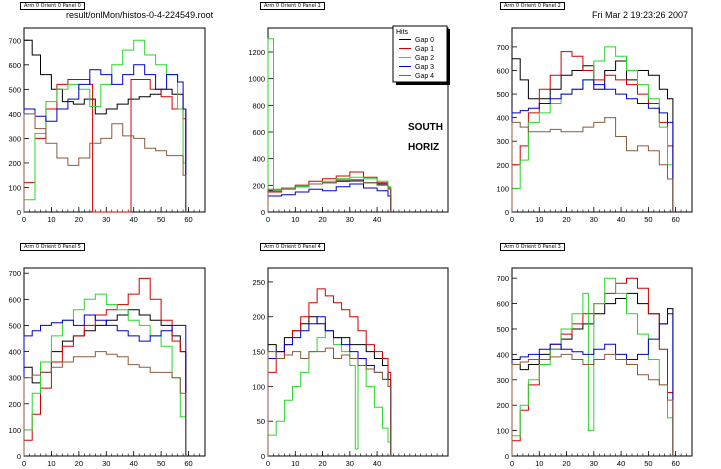  Describe the element at coordinates (258, 105) in the screenshot. I see `y-tick-label: 800` at that location.